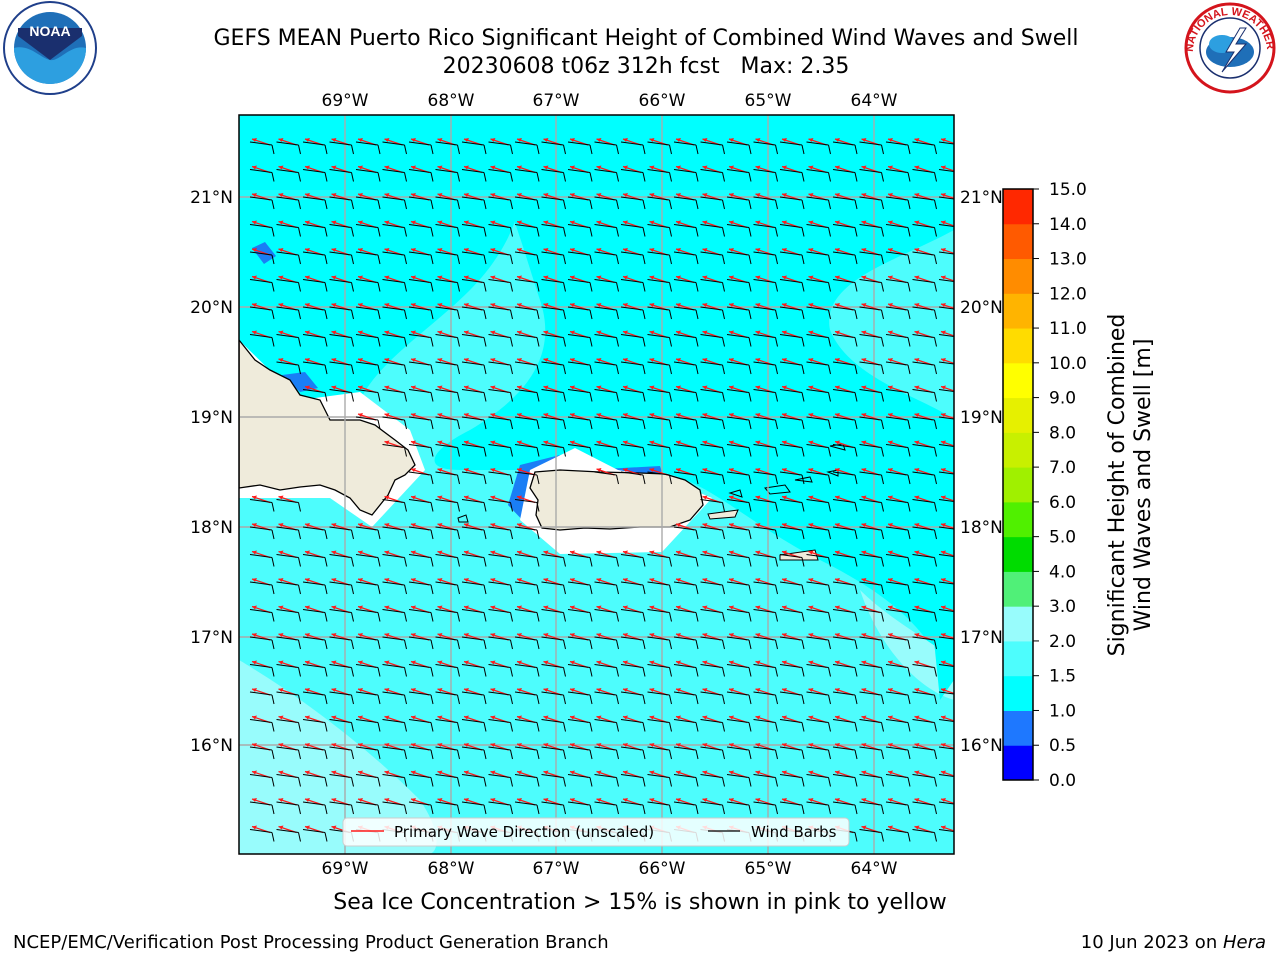 The height and width of the screenshot is (960, 1280). What do you see at coordinates (1018, 484) in the screenshot?
I see `colorbar-frame` at bounding box center [1018, 484].